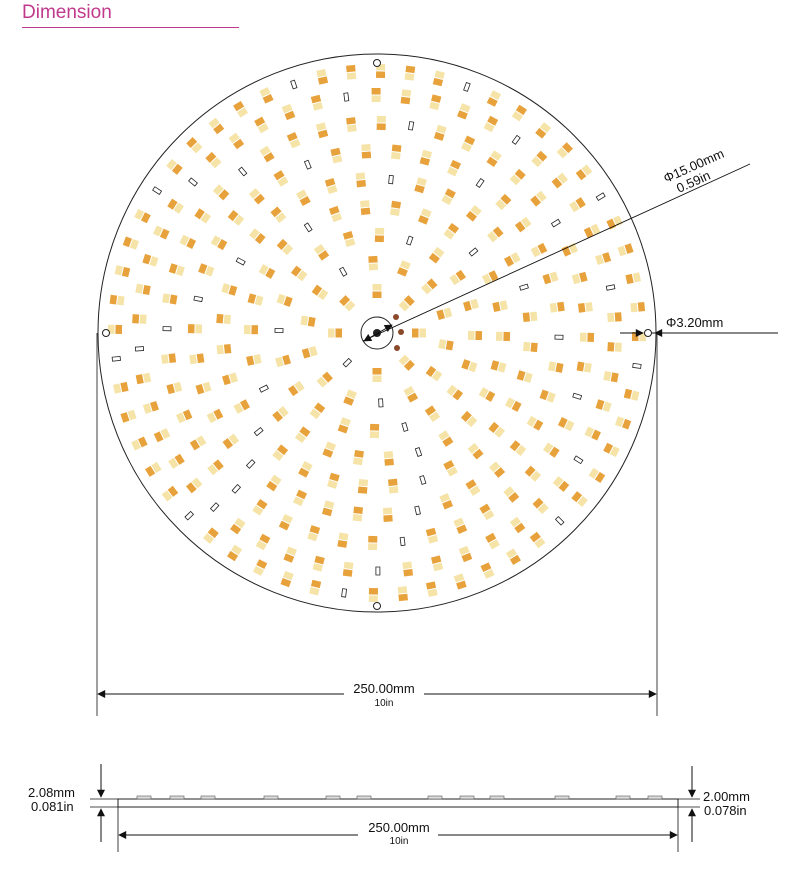  Describe the element at coordinates (648, 333) in the screenshot. I see `mount-hole-right` at that location.